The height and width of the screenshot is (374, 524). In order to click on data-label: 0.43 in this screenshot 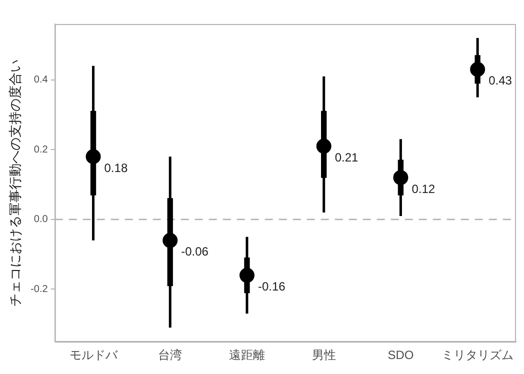, I will do `click(500, 81)`.